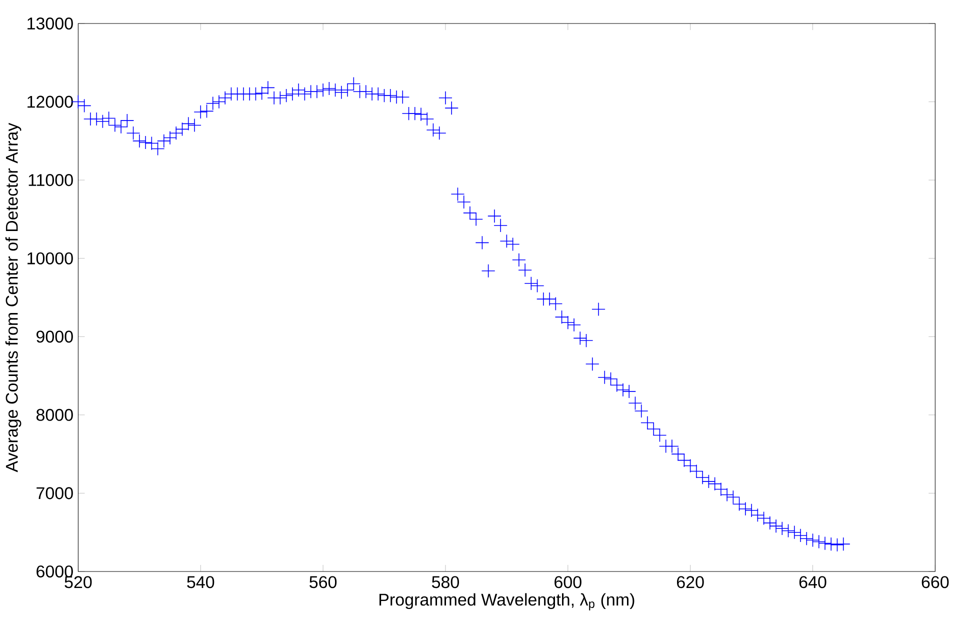 The image size is (968, 637). I want to click on y-tick-label: 10000, so click(50, 258).